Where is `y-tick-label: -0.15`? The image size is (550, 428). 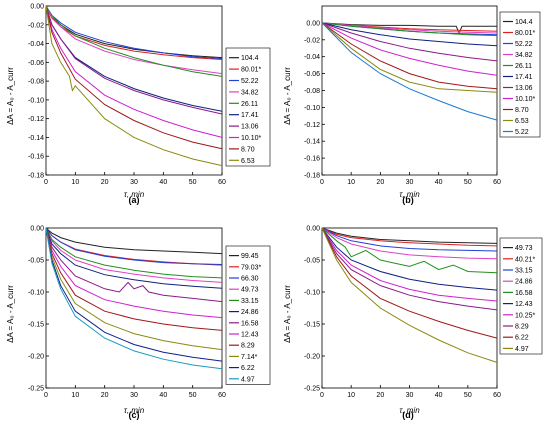 y-tick-label: -0.15 is located at coordinates (312, 325).